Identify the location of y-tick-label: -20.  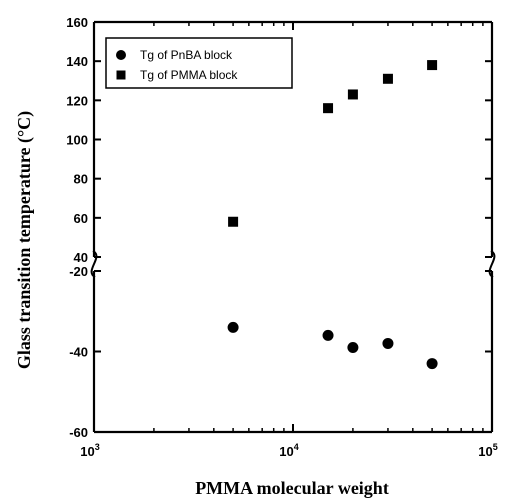
(78, 271).